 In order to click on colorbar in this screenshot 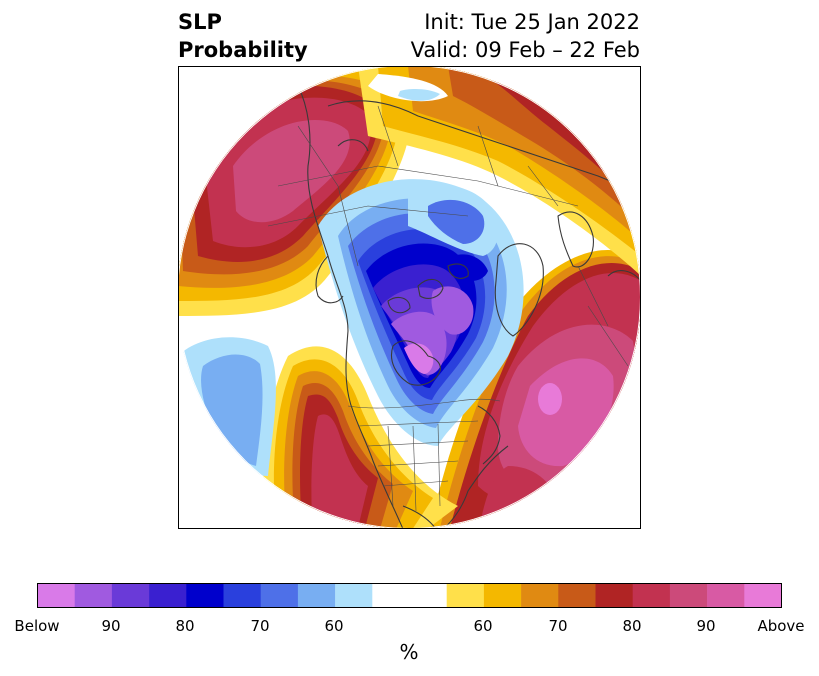, I will do `click(409, 595)`.